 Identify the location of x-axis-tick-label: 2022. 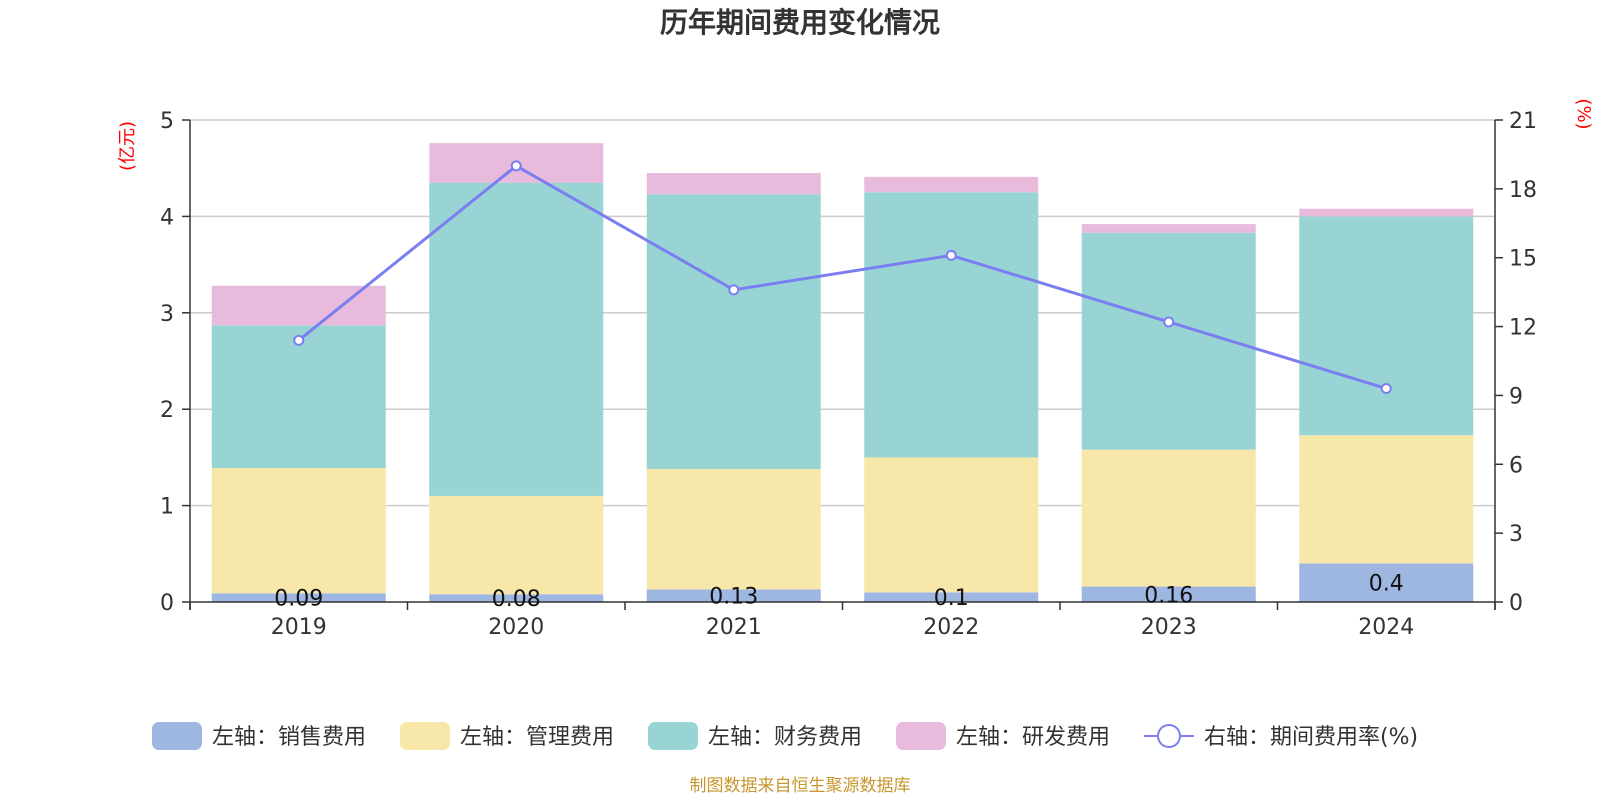
(951, 627).